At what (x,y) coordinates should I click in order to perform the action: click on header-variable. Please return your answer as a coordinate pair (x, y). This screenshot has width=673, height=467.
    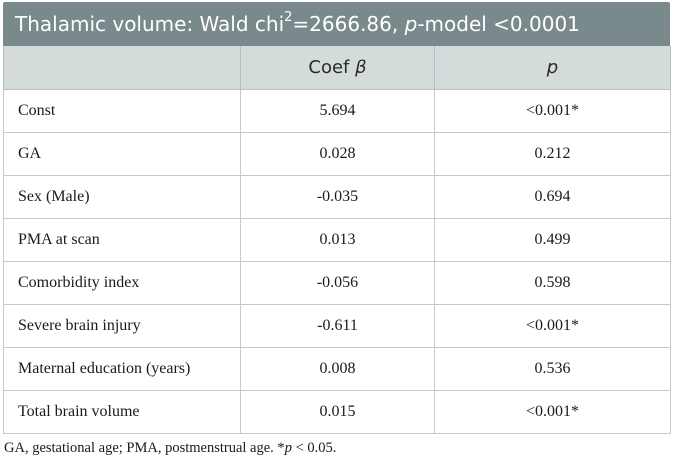
    Looking at the image, I should click on (122, 68).